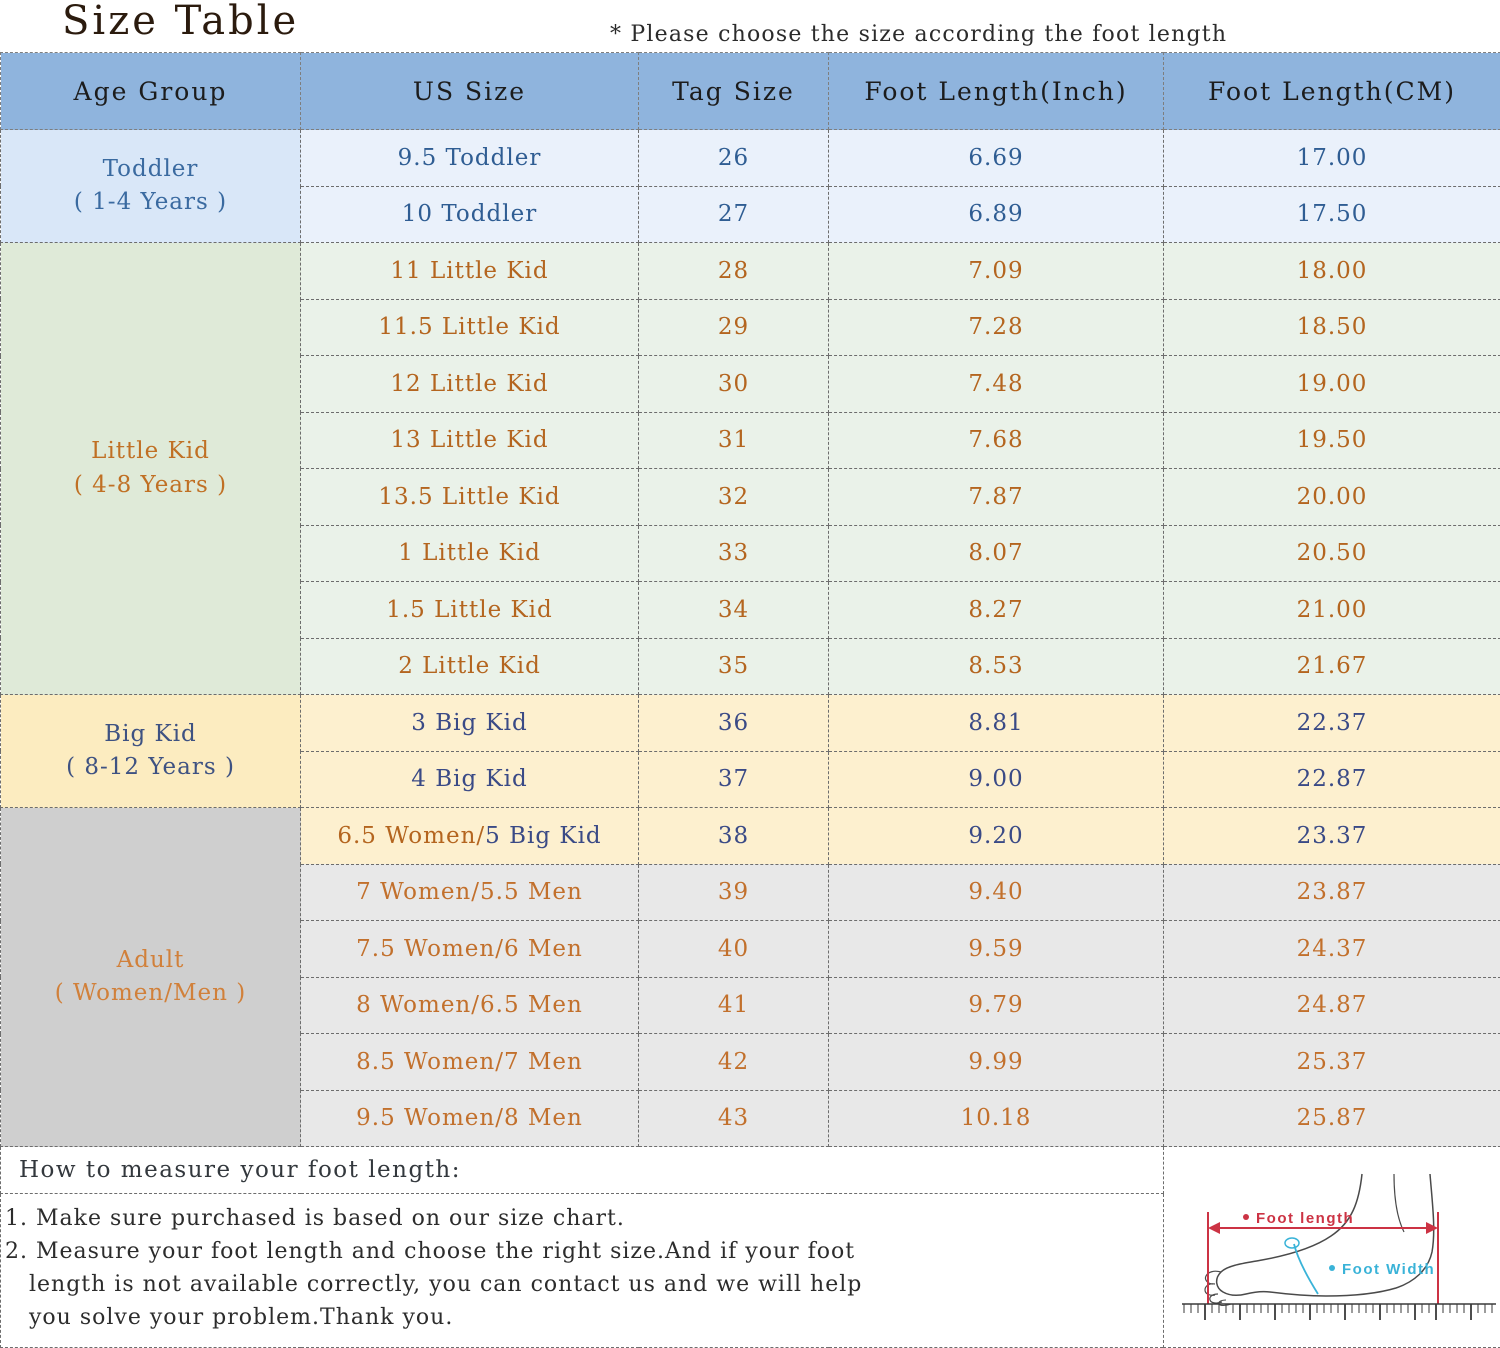  I want to click on foot-width-top-marker, so click(1292, 1243).